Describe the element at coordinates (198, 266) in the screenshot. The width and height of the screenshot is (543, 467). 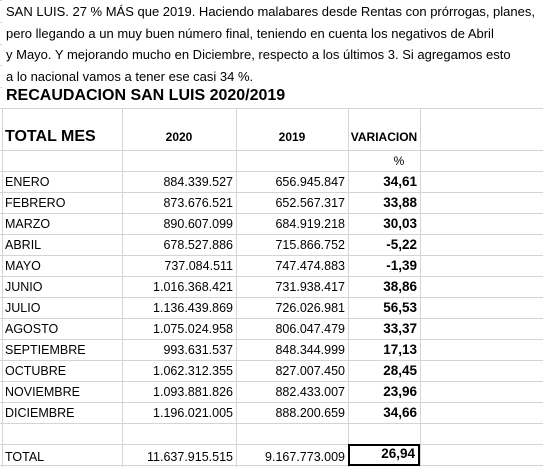
I see `table-cell: 737.084.511` at that location.